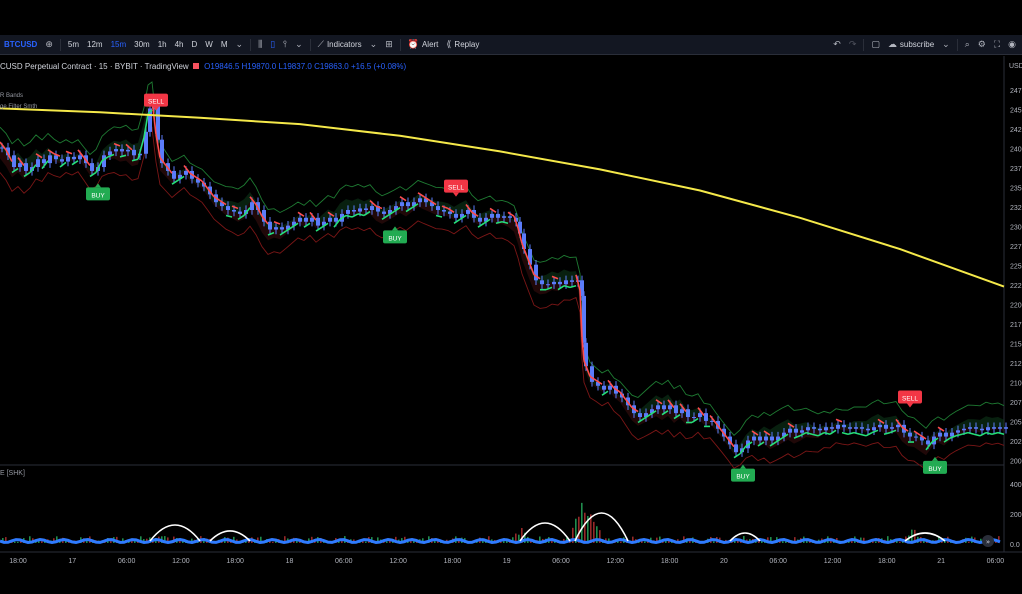  I want to click on indicator-label: R Bands, so click(12, 96).